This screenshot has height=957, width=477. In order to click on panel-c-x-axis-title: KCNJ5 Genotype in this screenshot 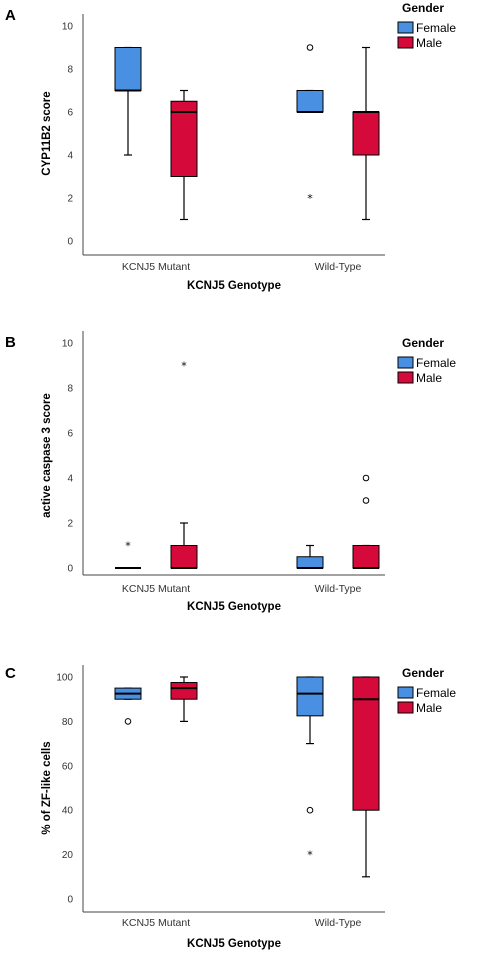, I will do `click(234, 944)`.